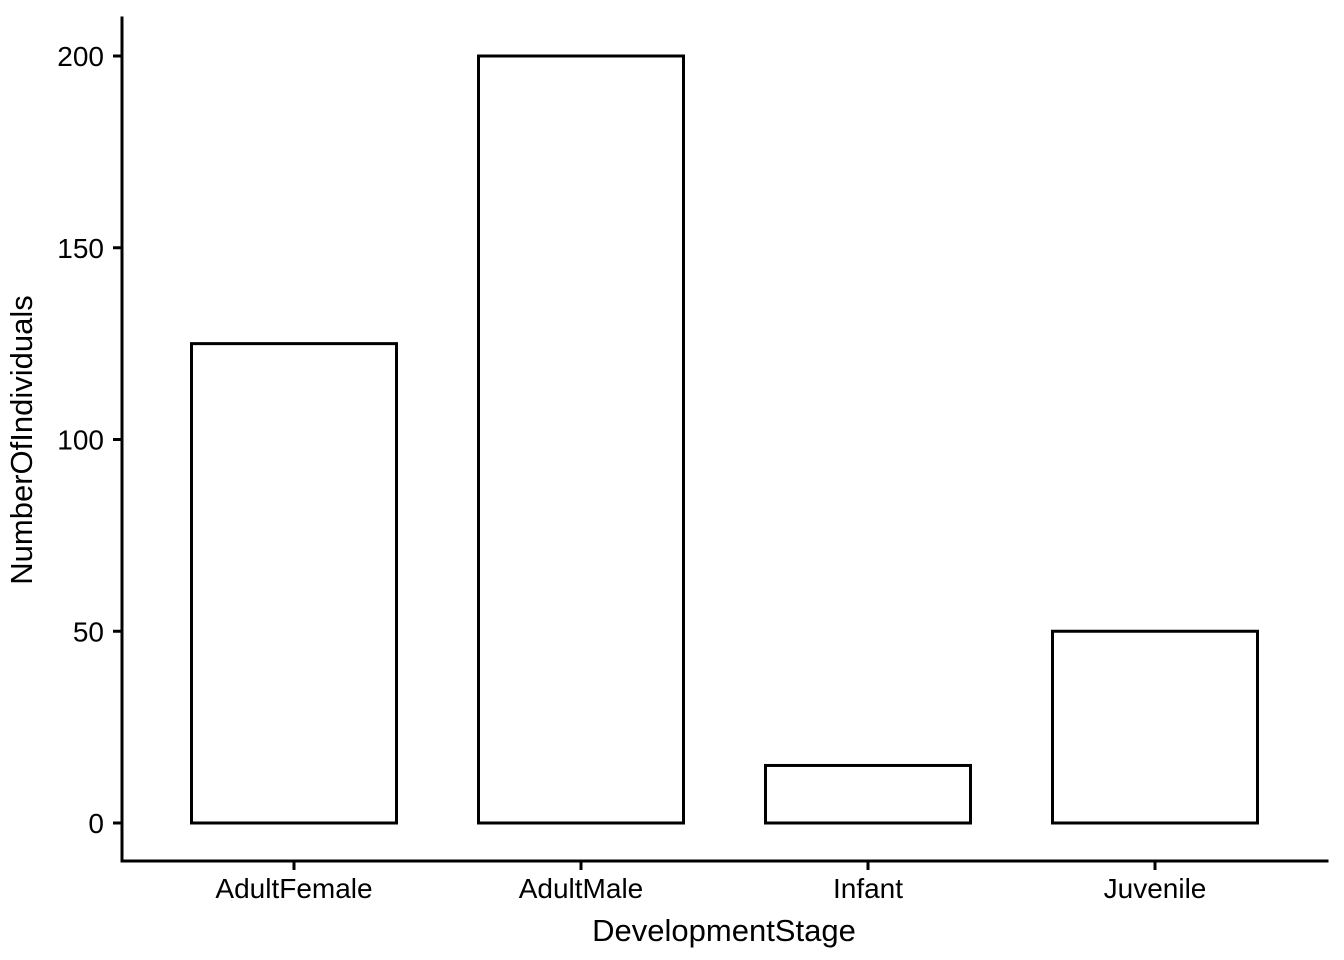  Describe the element at coordinates (80, 248) in the screenshot. I see `y-tick-label-150: 150` at that location.